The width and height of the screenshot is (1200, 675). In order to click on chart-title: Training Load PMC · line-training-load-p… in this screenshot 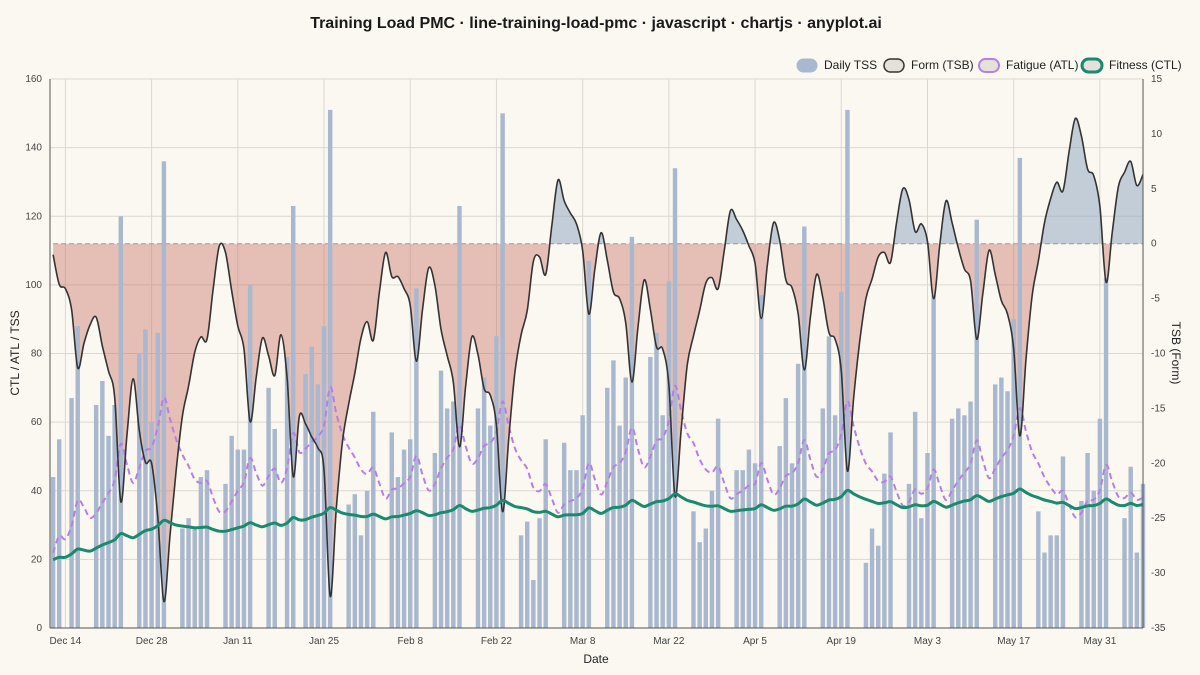, I will do `click(596, 23)`.